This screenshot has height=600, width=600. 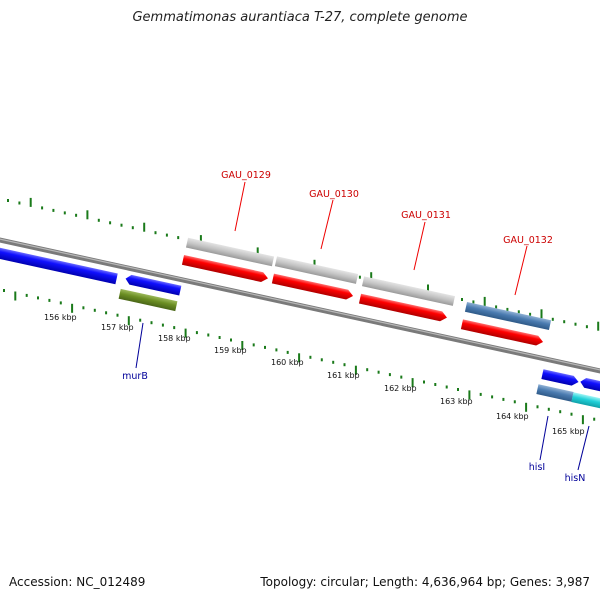 What do you see at coordinates (585, 401) in the screenshot?
I see `gene-hisn` at bounding box center [585, 401].